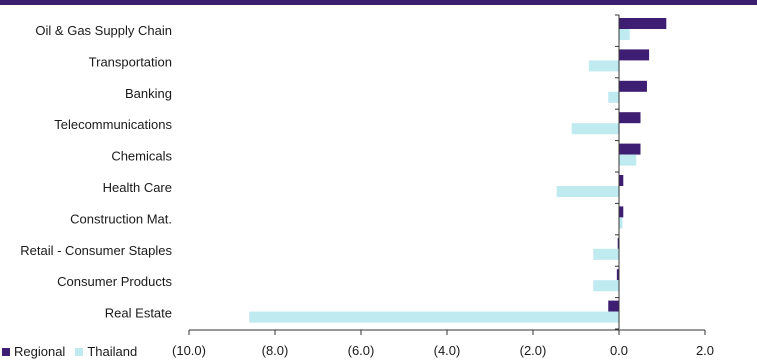  I want to click on x-tick-label-0: (10.0), so click(189, 350).